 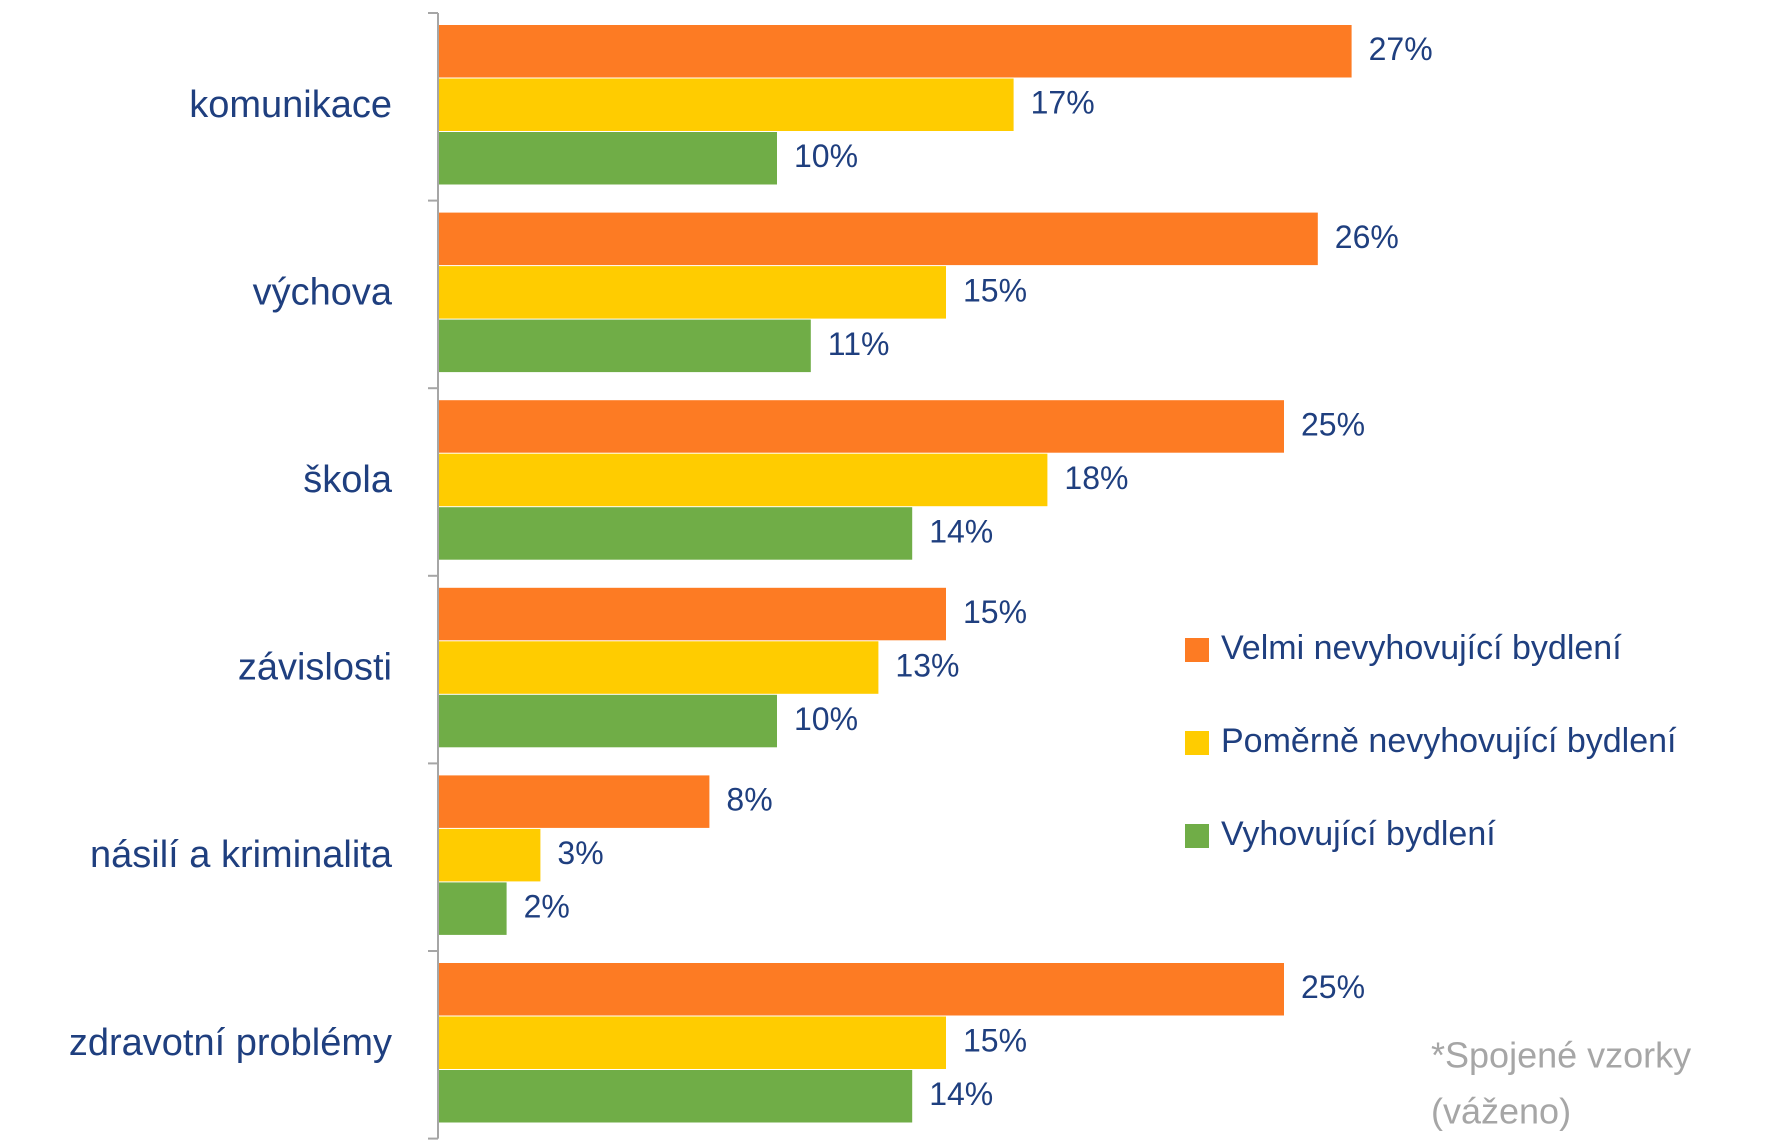 I want to click on data-label: 2%, so click(x=547, y=907).